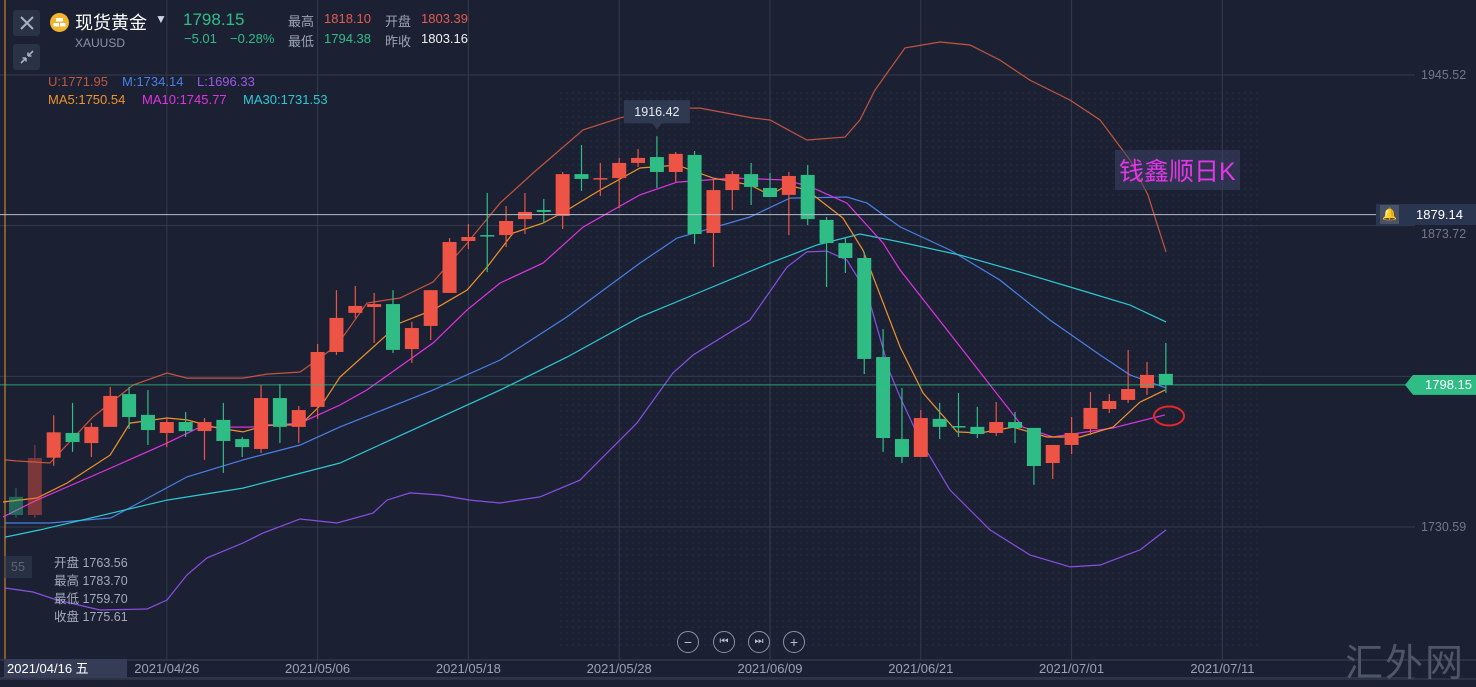 The width and height of the screenshot is (1476, 687). Describe the element at coordinates (688, 642) in the screenshot. I see `zoom-out-button: −` at that location.